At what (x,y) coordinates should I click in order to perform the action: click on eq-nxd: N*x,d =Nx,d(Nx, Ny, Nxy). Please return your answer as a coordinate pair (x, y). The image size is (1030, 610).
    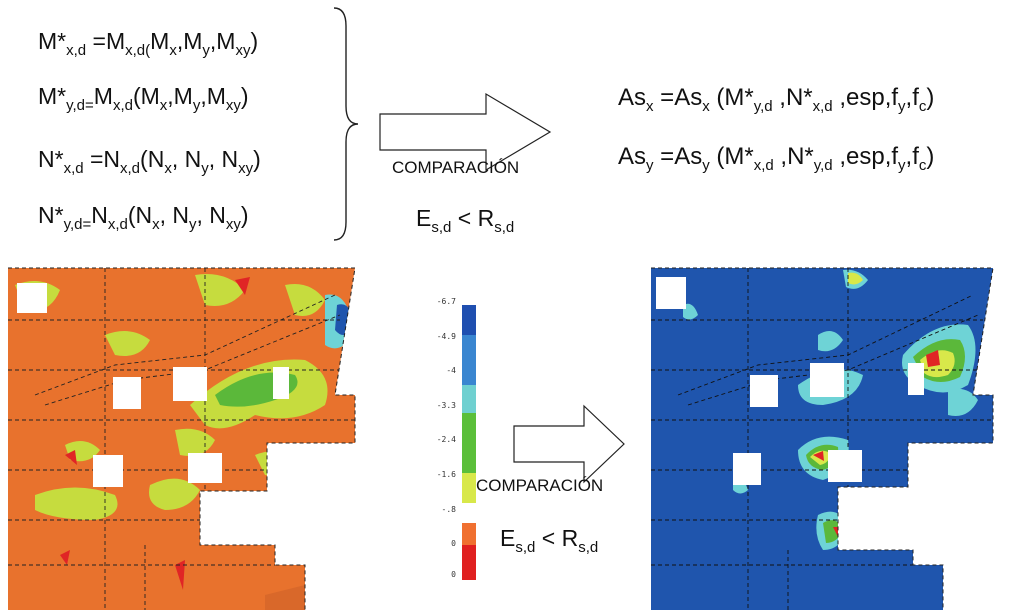
    Looking at the image, I should click on (149, 161).